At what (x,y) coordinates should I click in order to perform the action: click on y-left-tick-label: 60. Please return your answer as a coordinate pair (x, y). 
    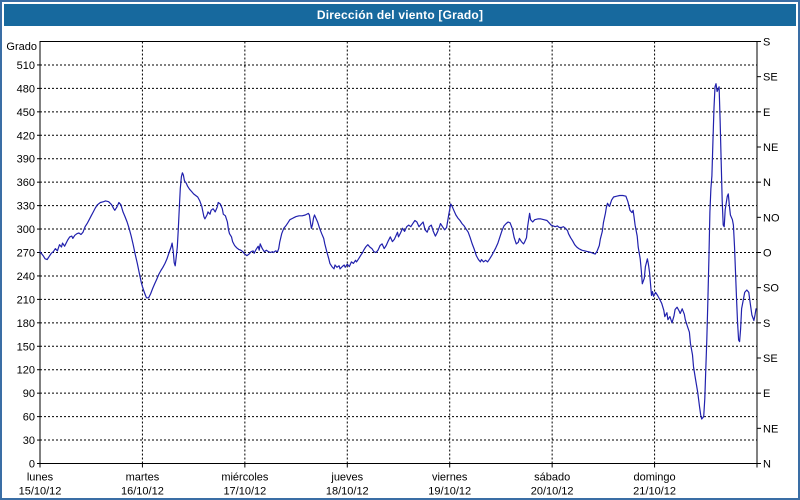
    Looking at the image, I should click on (29, 418).